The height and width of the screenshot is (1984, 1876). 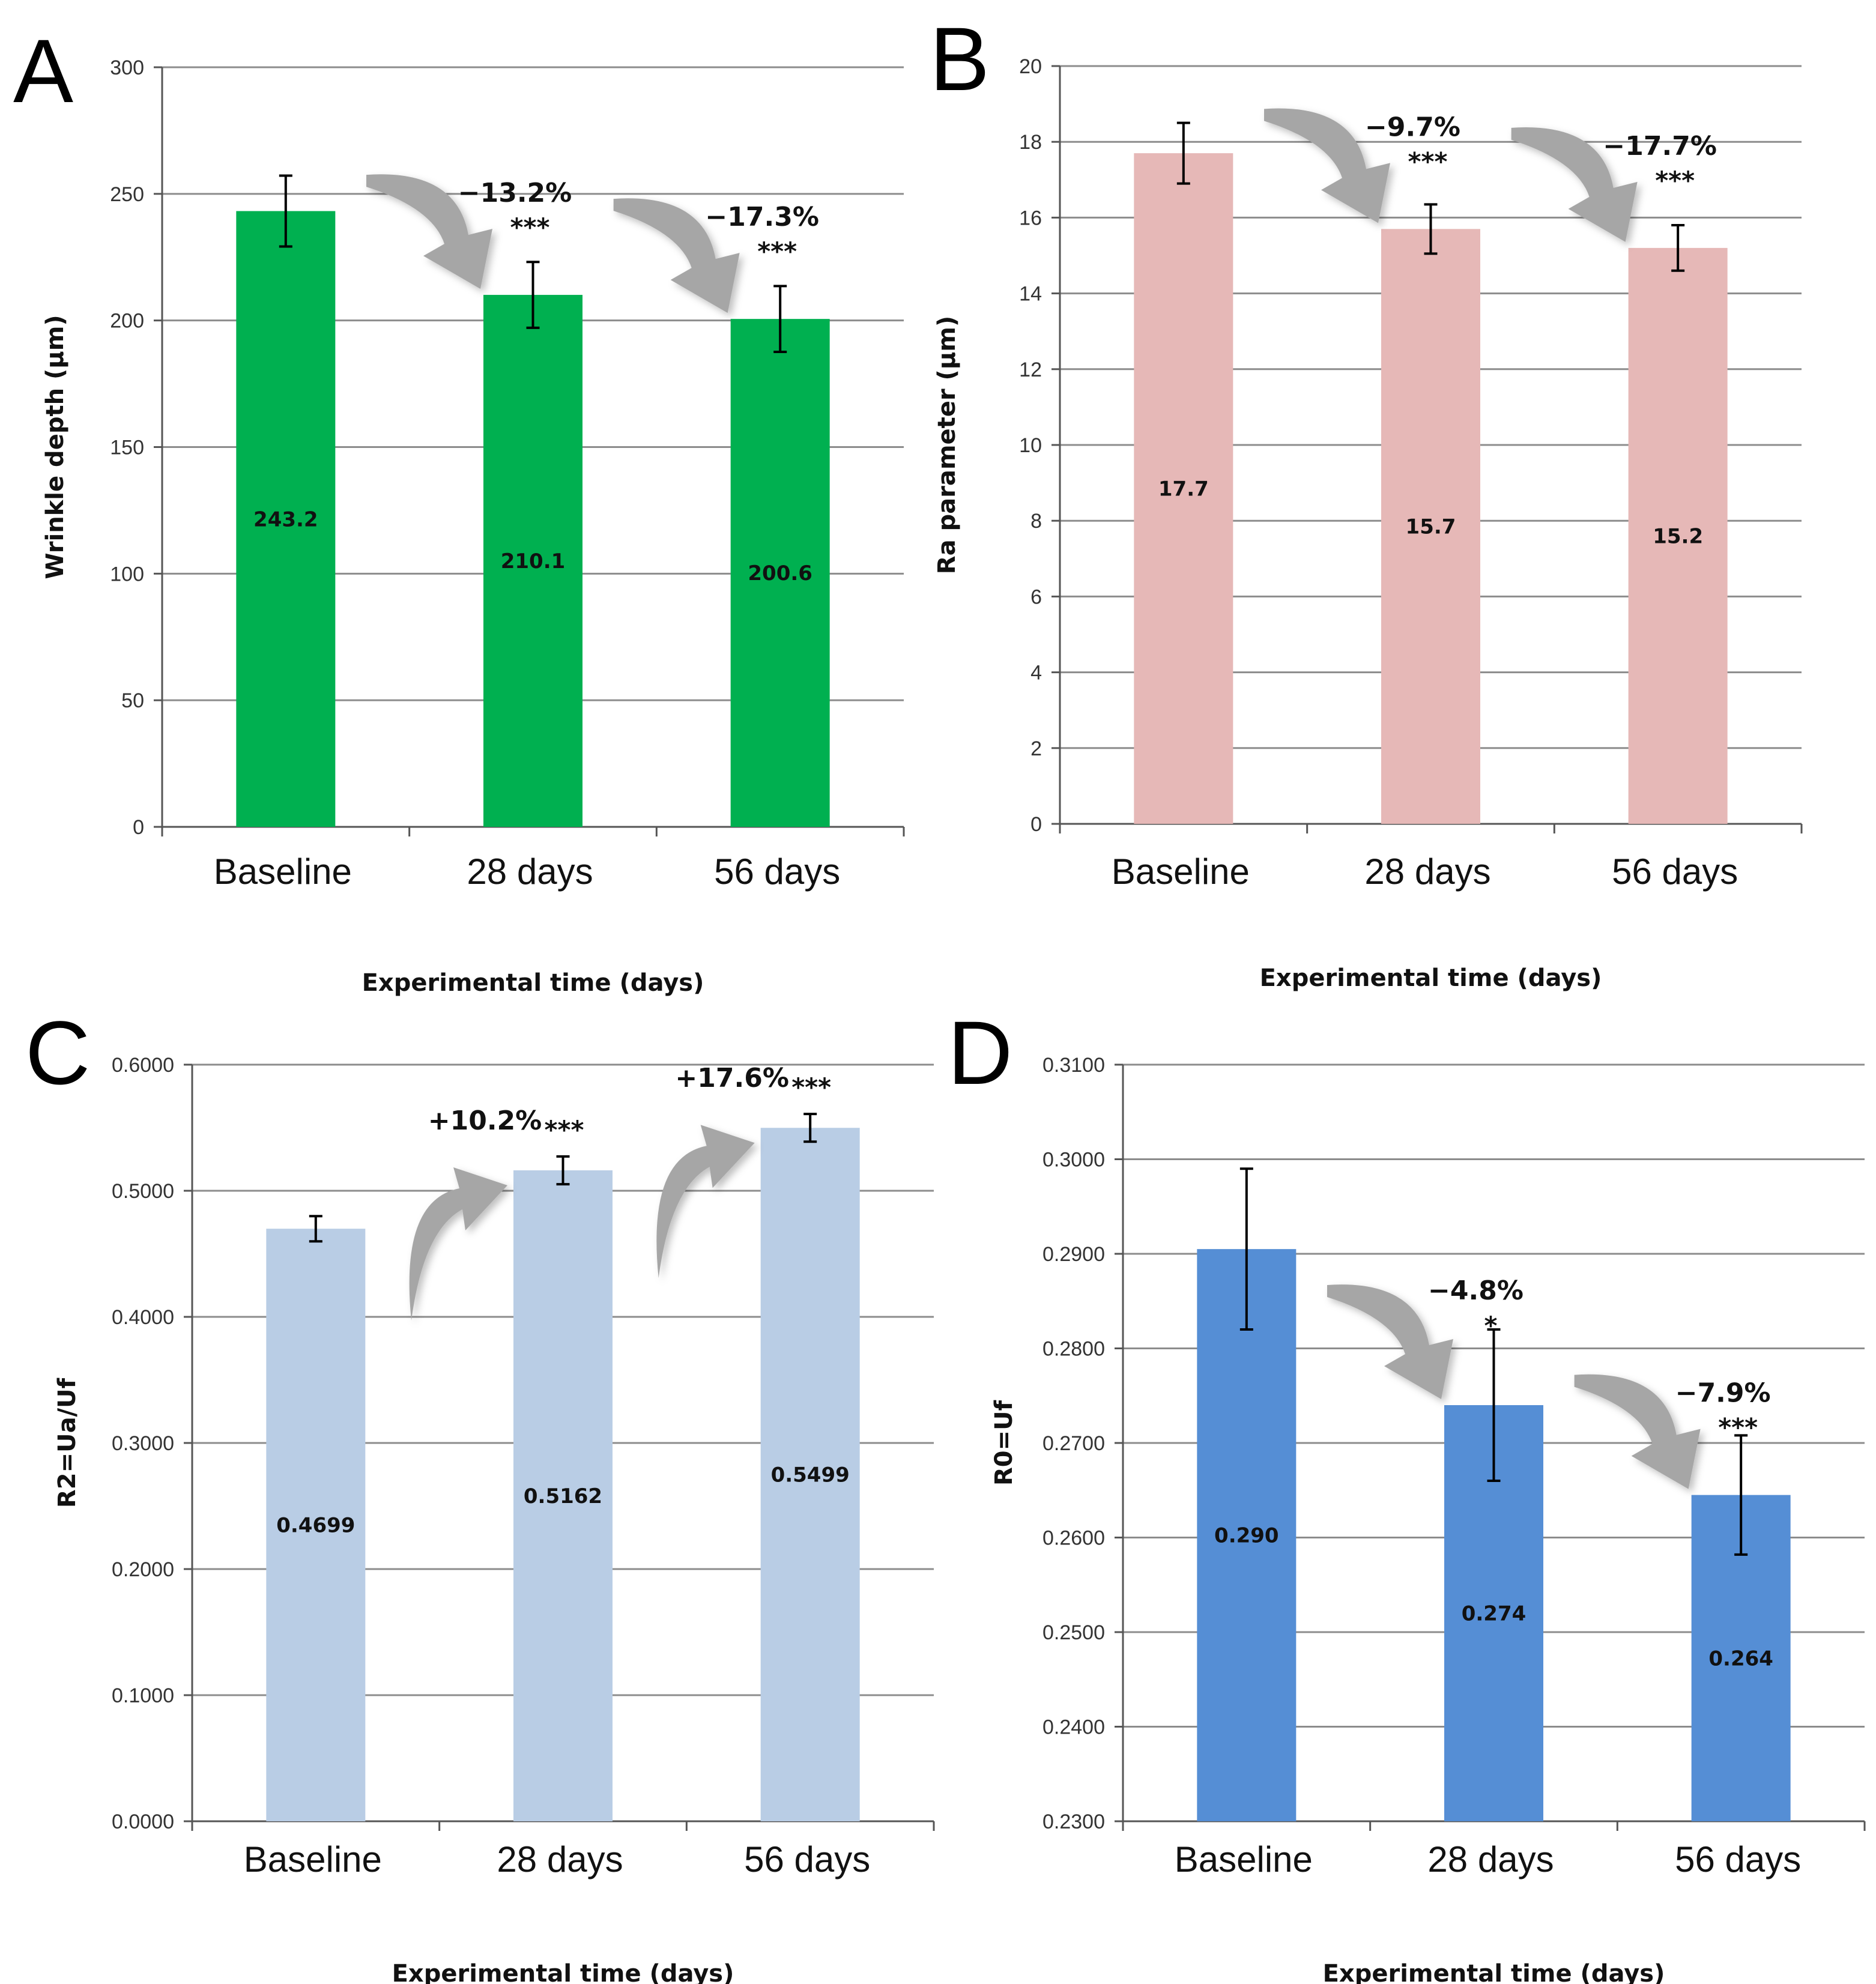 What do you see at coordinates (127, 322) in the screenshot?
I see `y-tick-label: 200` at bounding box center [127, 322].